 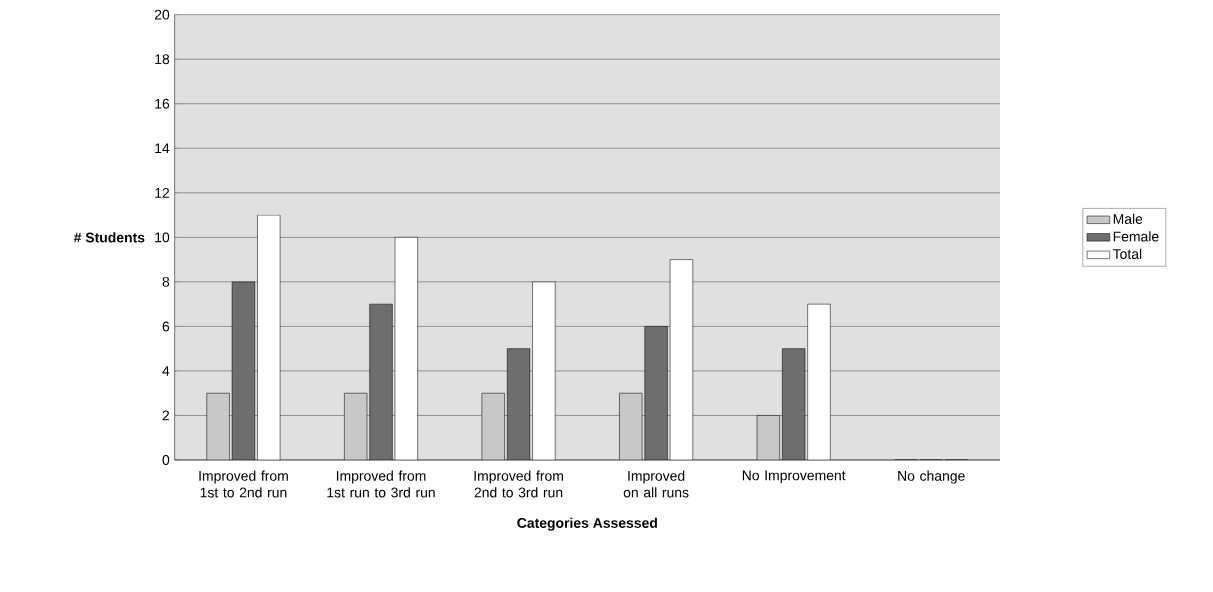 What do you see at coordinates (381, 484) in the screenshot?
I see `x-tick-label: Improved from 1st run to 3rd run` at bounding box center [381, 484].